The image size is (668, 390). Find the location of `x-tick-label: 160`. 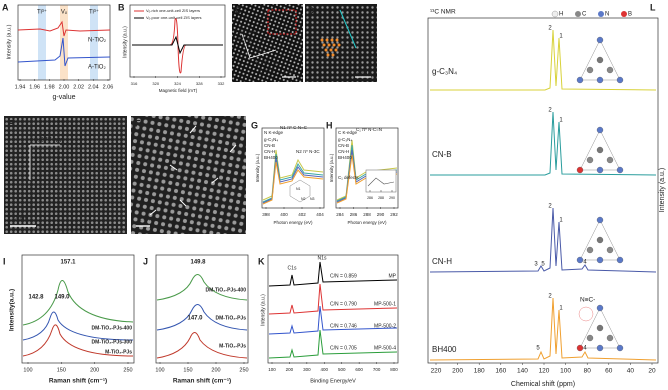

x-tick-label: 160 is located at coordinates (500, 371).